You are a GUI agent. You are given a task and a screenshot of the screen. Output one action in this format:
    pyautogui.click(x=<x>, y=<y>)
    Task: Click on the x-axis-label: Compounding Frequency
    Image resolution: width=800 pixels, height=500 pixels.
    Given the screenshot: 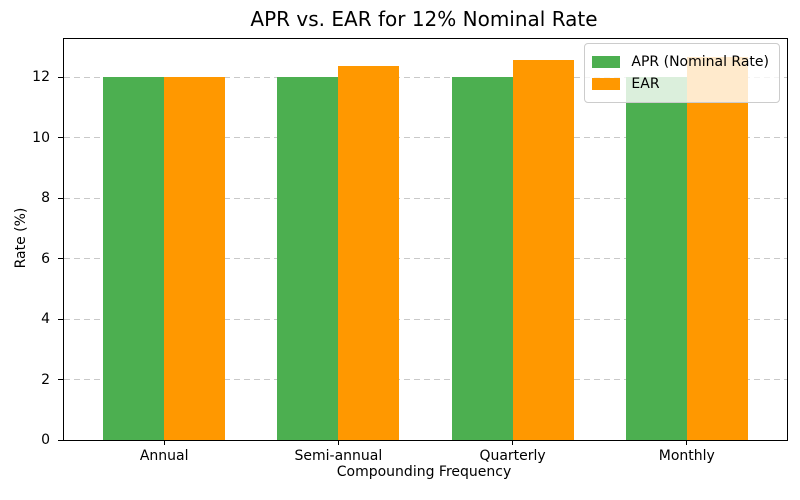 What is the action you would take?
    pyautogui.click(x=424, y=472)
    